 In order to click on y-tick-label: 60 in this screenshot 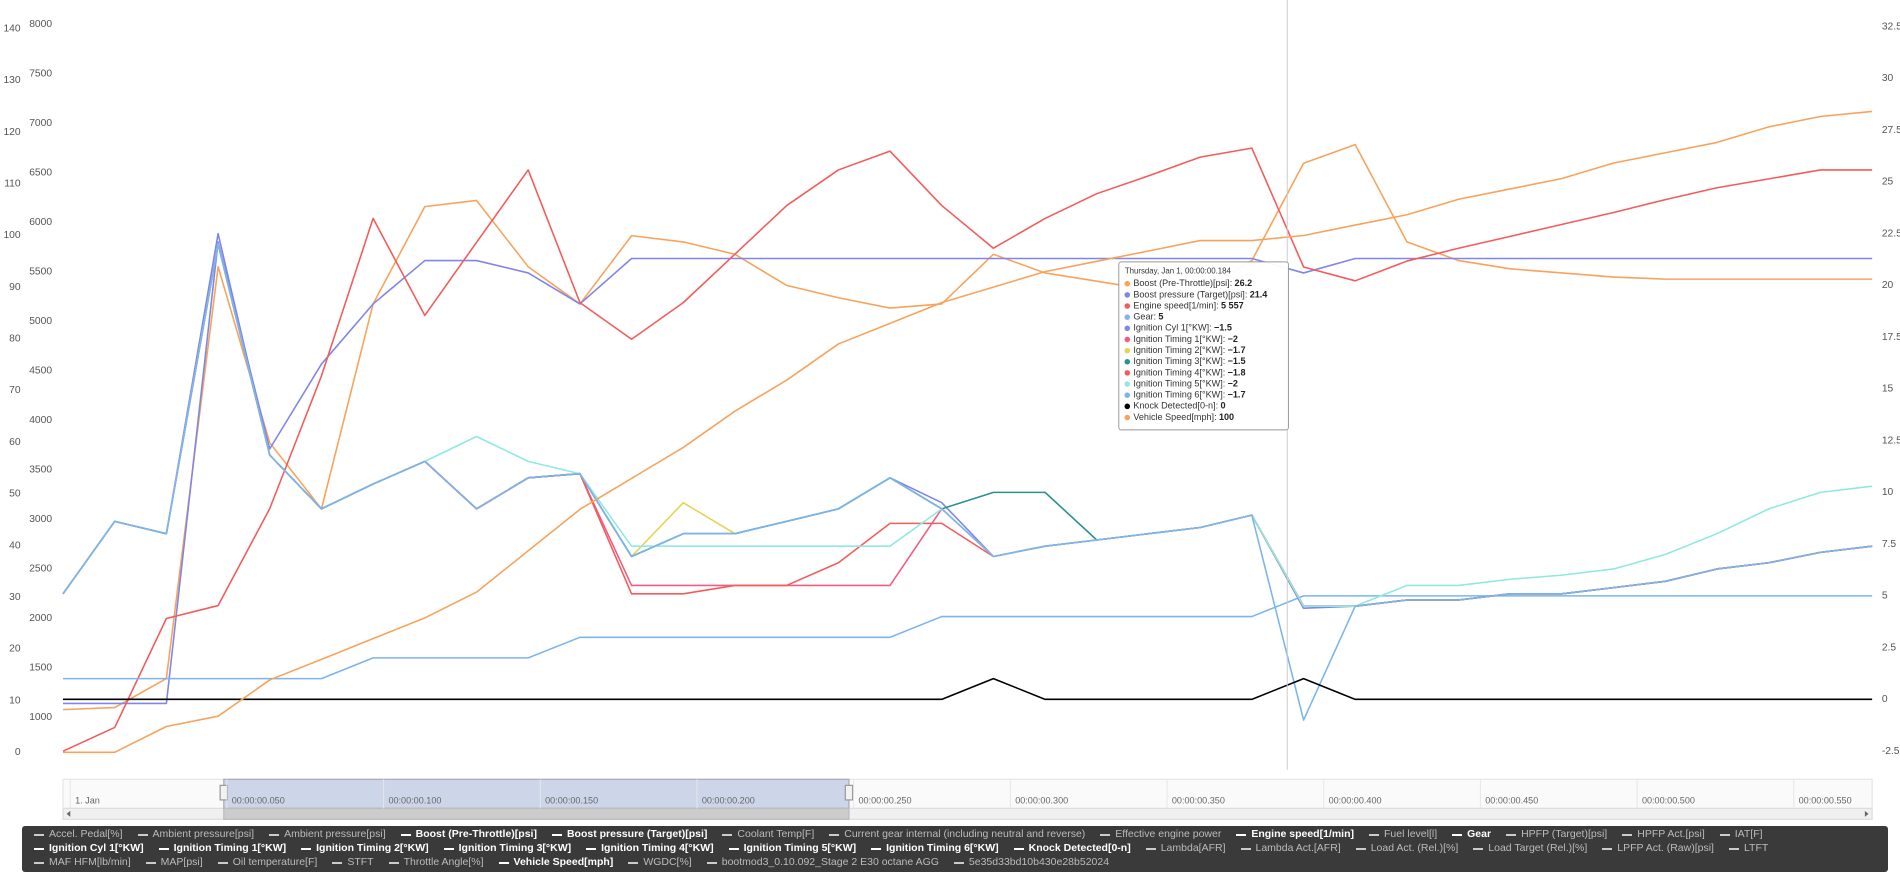, I will do `click(15, 442)`.